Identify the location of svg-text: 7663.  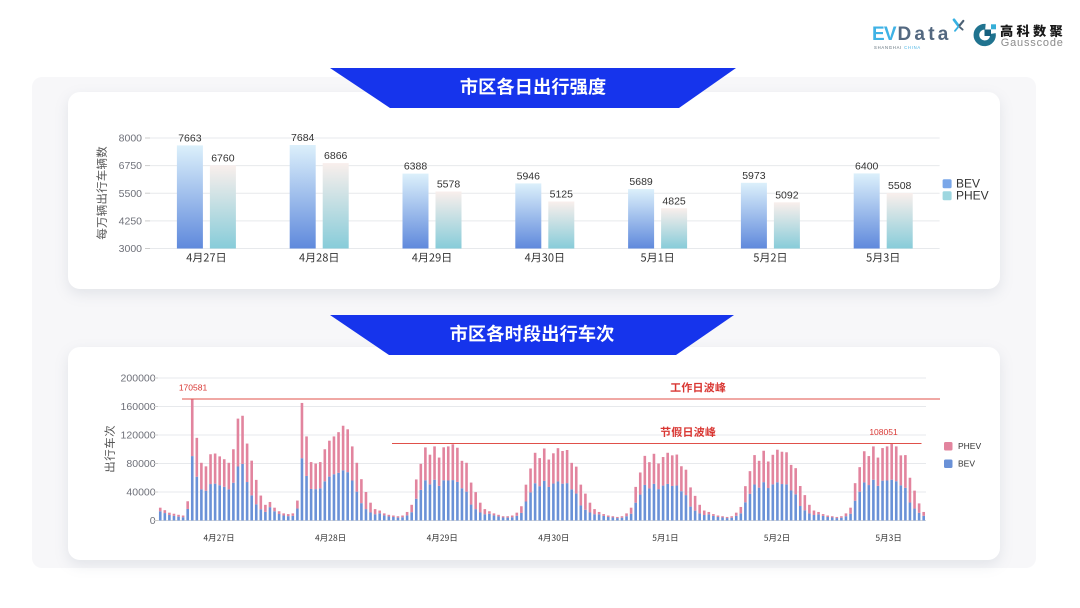
(190, 139).